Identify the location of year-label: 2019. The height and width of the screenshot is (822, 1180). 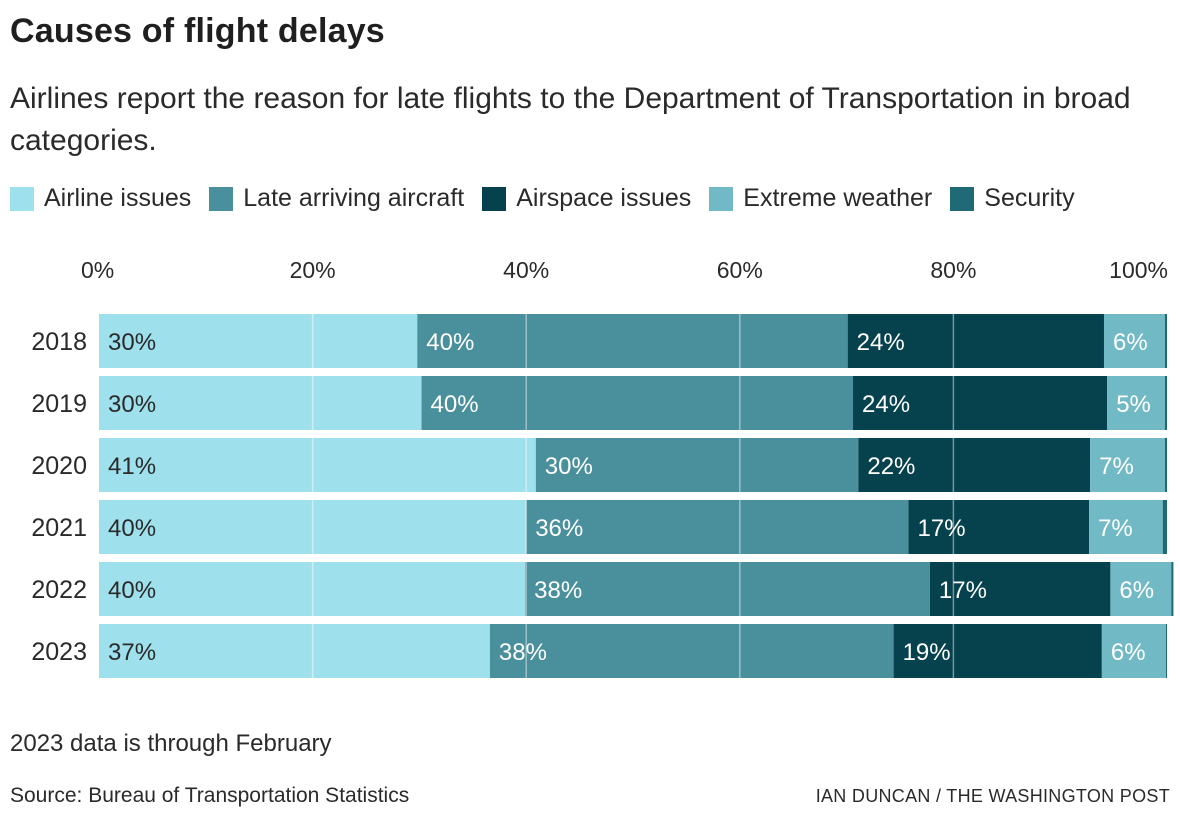
(59, 404).